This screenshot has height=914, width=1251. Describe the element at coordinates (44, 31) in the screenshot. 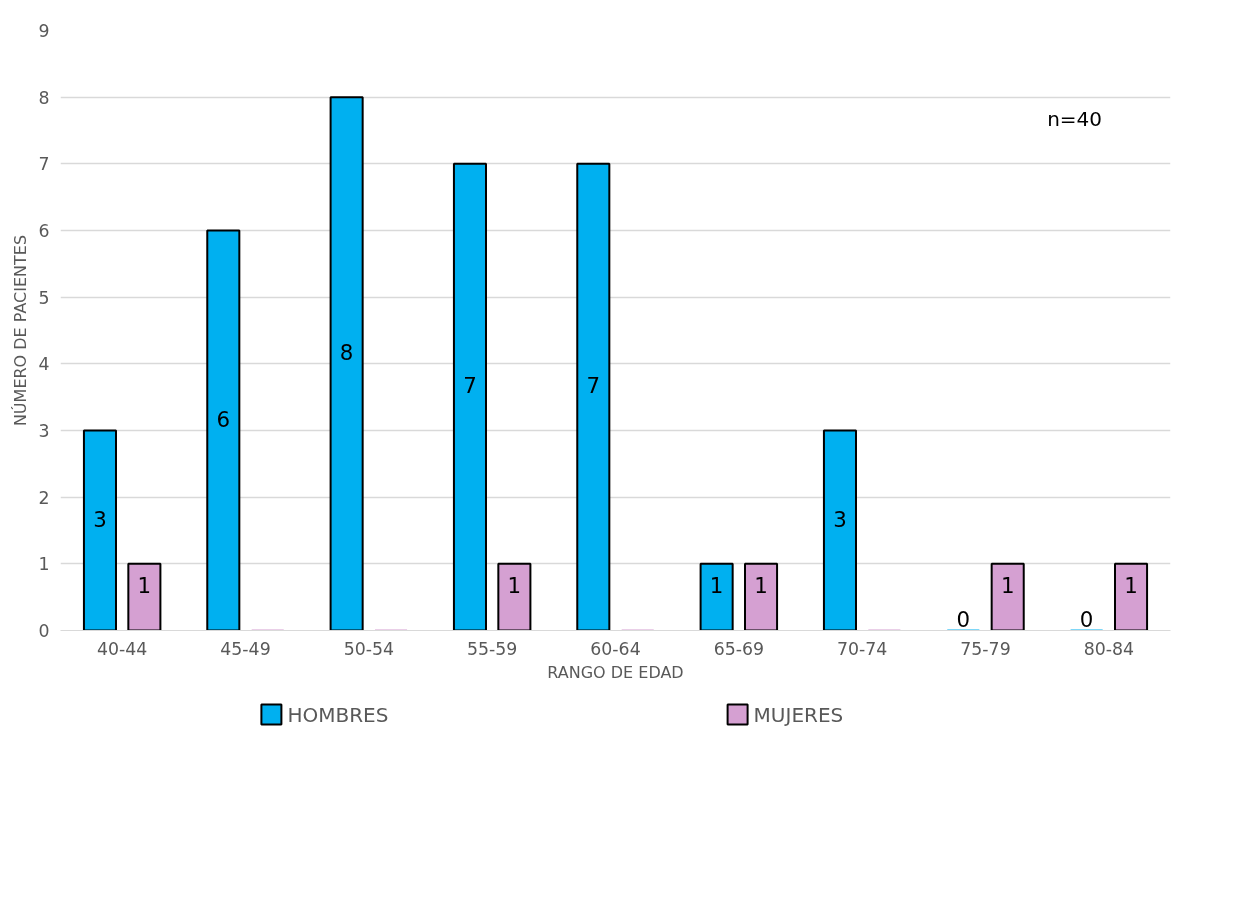

I see `y-tick-label: 9` at that location.